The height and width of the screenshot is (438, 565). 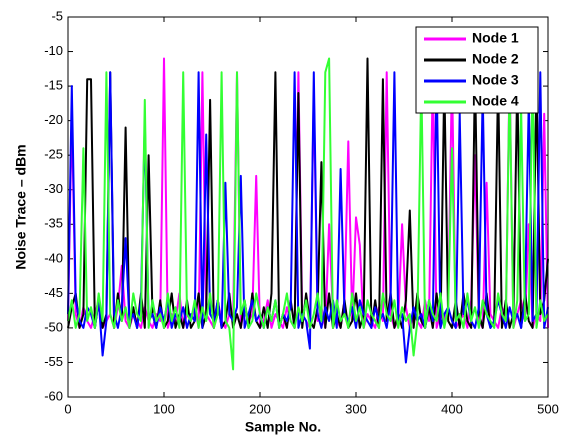 What do you see at coordinates (495, 38) in the screenshot?
I see `legend-label: Node 1` at bounding box center [495, 38].